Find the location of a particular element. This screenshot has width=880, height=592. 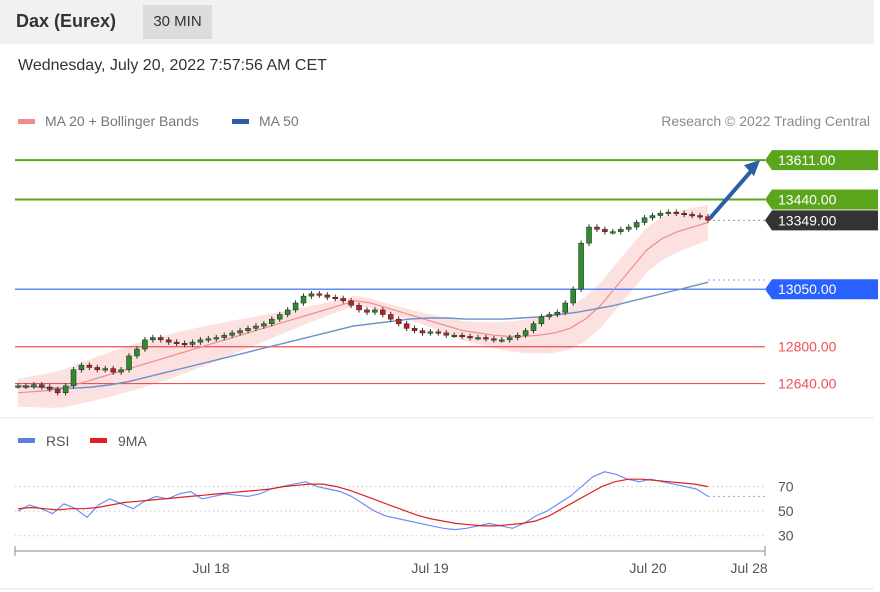

legend-ma20-bollinger: MA 20 + Bollinger Bands is located at coordinates (108, 121).